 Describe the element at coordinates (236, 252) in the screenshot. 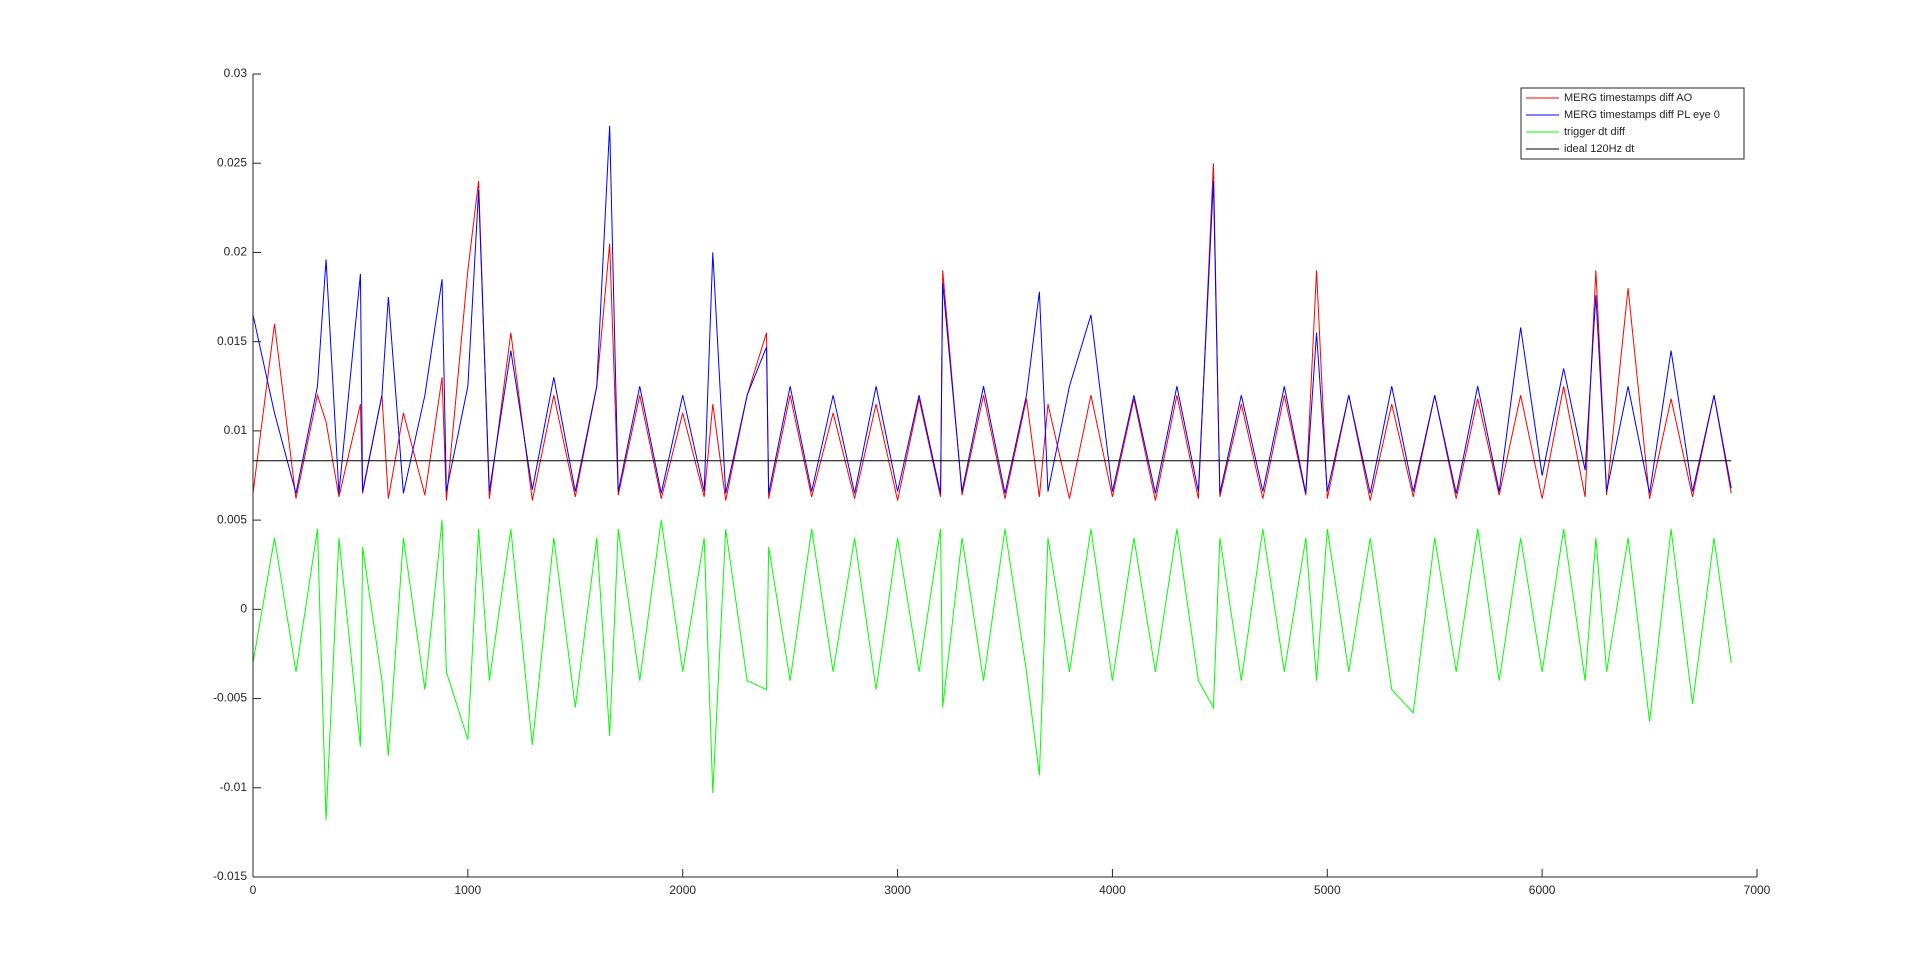

I see `y-tick-label: 0.02` at that location.